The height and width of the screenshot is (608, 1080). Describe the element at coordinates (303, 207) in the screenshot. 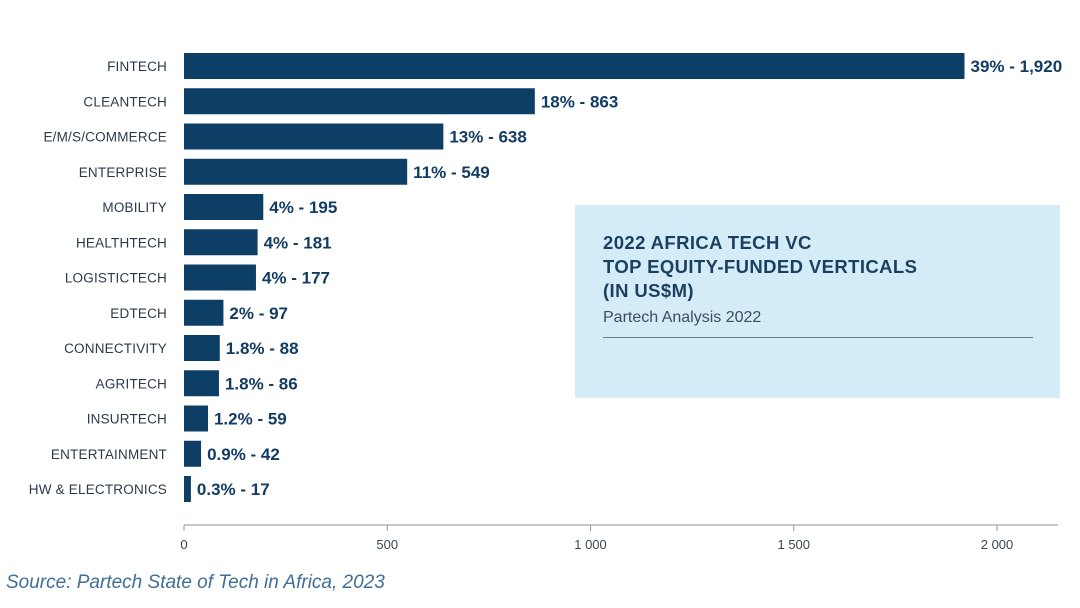

I see `data-label: 4% - 195` at that location.